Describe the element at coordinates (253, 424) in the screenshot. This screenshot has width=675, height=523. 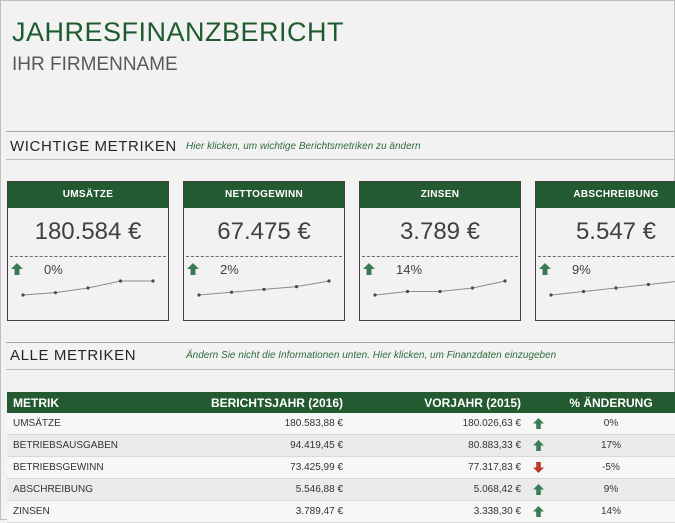
I see `current-year-value: 180.583,88 €` at that location.